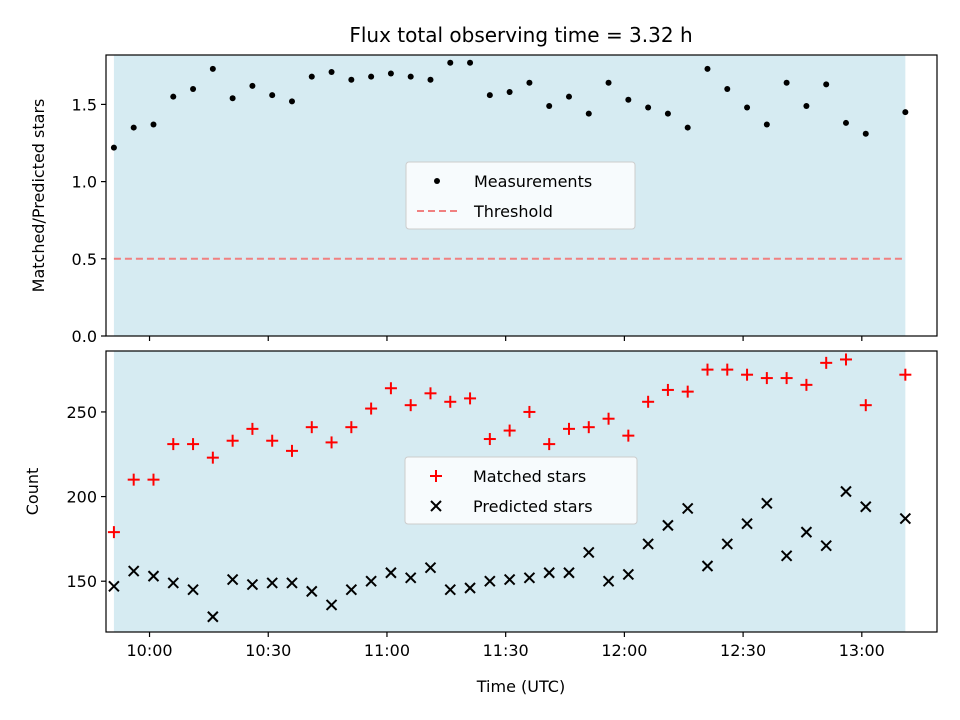 The image size is (960, 720). What do you see at coordinates (436, 476) in the screenshot?
I see `legend-marker-matched` at bounding box center [436, 476].